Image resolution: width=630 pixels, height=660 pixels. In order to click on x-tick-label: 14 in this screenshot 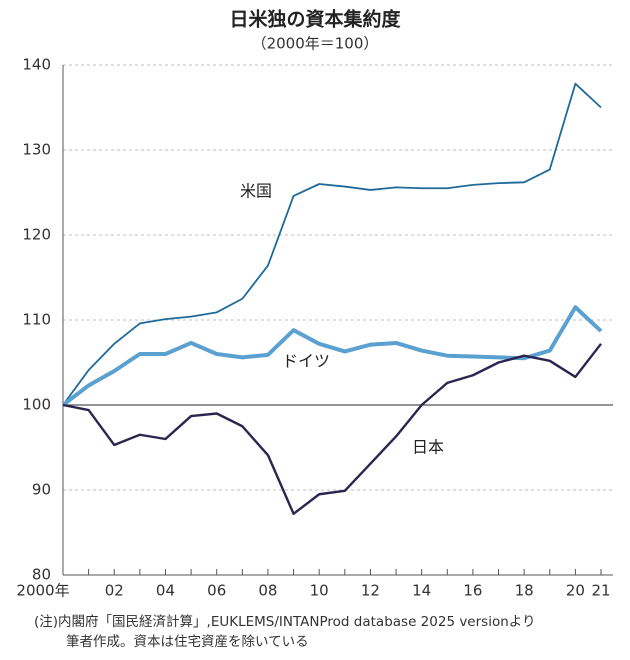, I will do `click(421, 591)`.